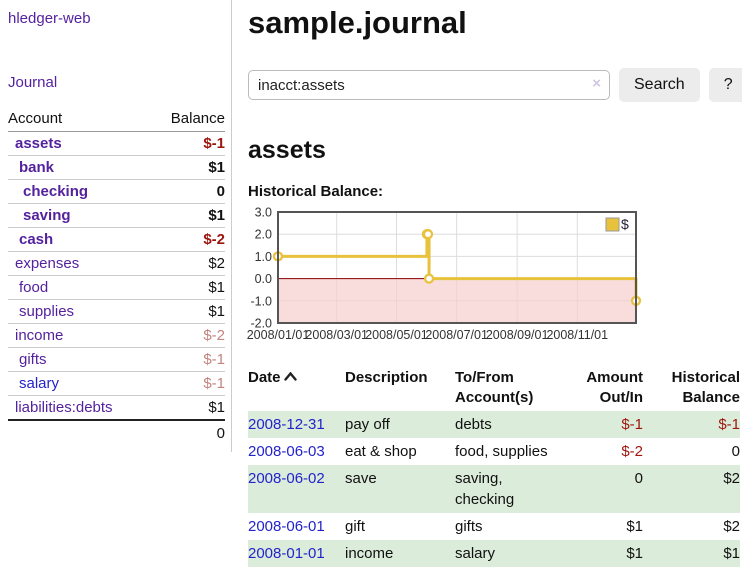  I want to click on account-row: food $1, so click(116, 287).